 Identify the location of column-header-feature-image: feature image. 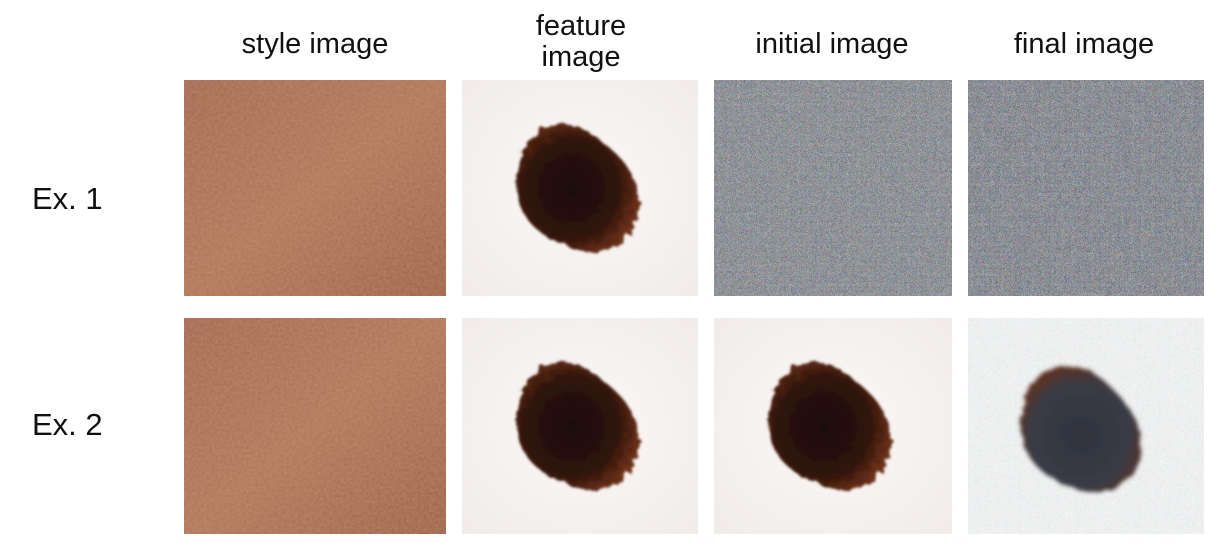
(581, 41).